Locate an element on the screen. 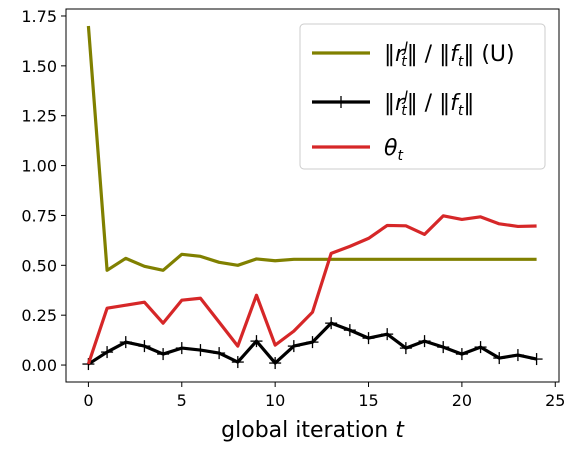 Image resolution: width=577 pixels, height=453 pixels. y-tick-label: 0.75 is located at coordinates (39, 215).